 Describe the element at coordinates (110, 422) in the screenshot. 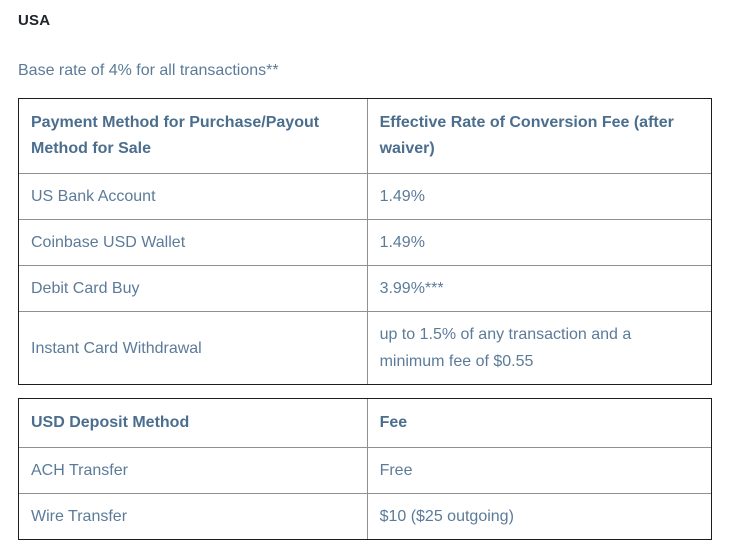

I see `column-header-deposit-method: USD Deposit Method` at that location.